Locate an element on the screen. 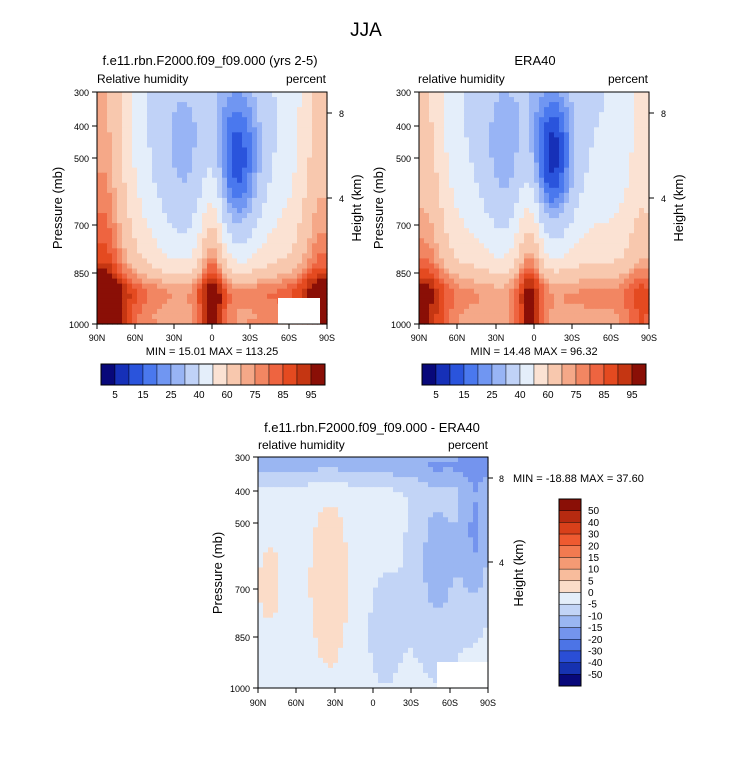 The height and width of the screenshot is (784, 733). x-tick-label: 60S is located at coordinates (289, 338).